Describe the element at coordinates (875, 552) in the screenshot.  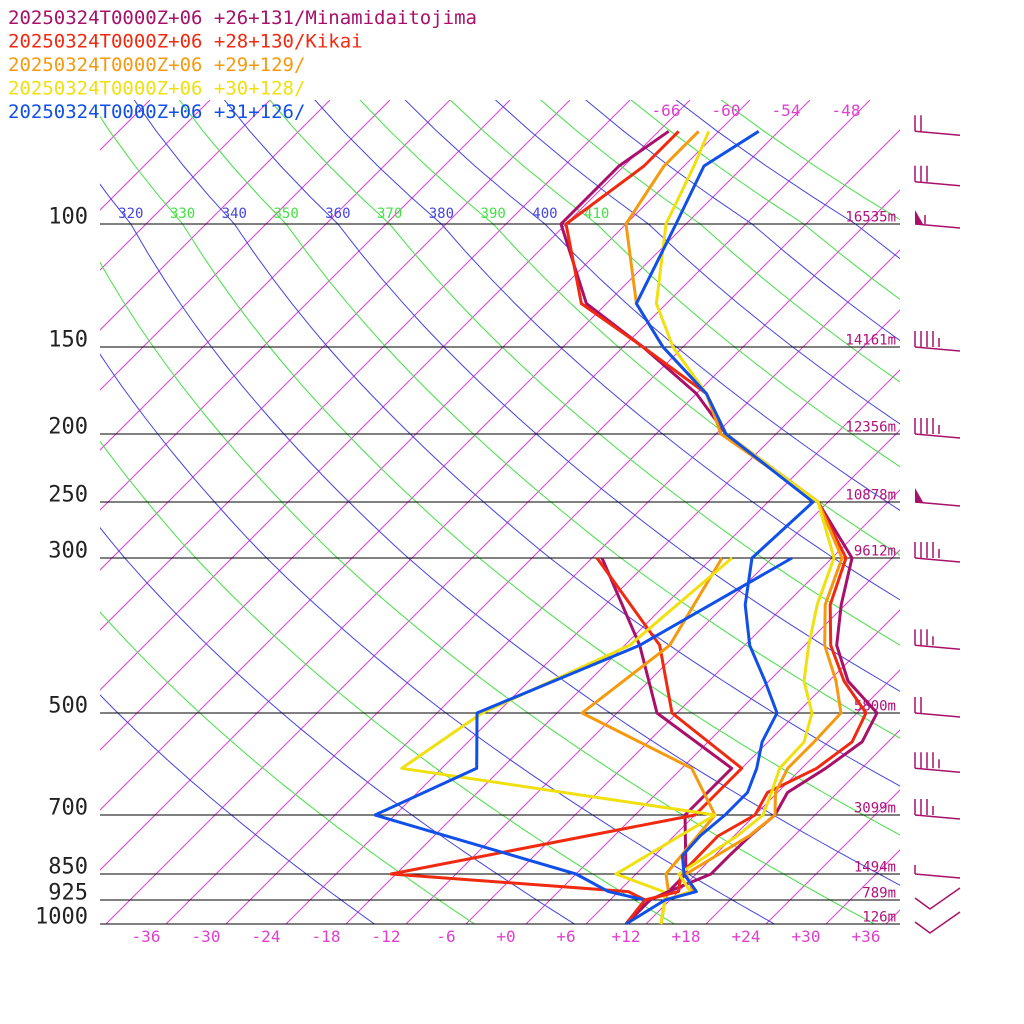
I see `height-label: 9612m` at that location.